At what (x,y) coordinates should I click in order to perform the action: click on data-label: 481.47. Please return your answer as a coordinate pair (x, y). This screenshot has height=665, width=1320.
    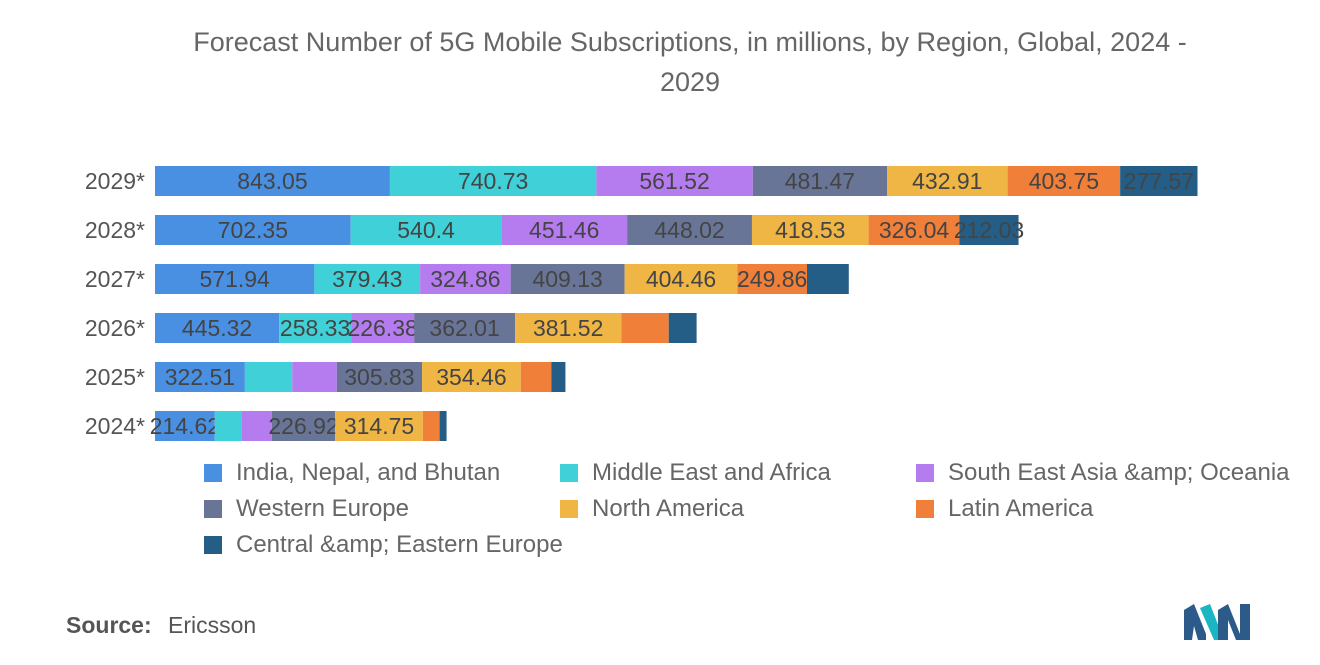
    Looking at the image, I should click on (820, 181).